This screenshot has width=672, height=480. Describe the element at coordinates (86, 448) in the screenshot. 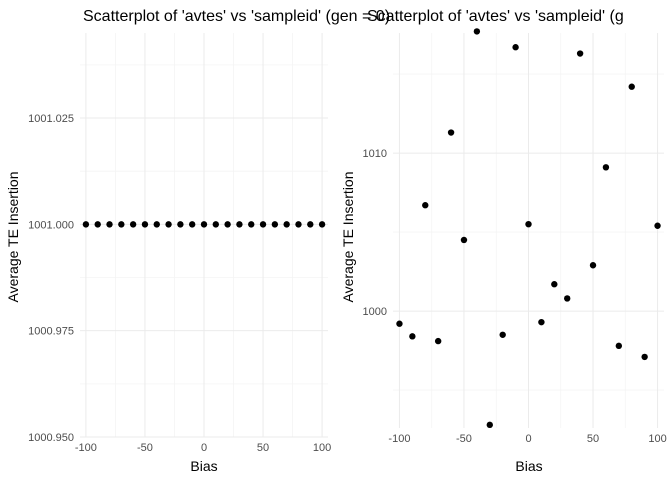

I see `left-x-tick-label: -100` at that location.